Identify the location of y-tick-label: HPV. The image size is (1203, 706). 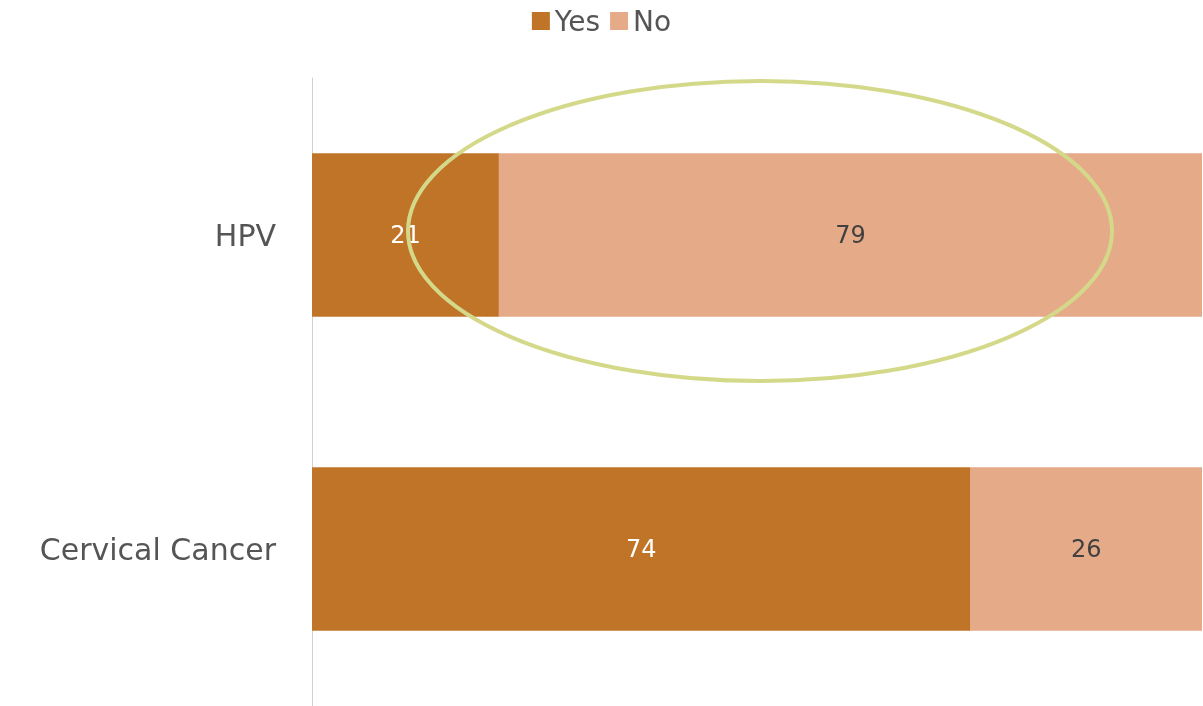
(245, 235).